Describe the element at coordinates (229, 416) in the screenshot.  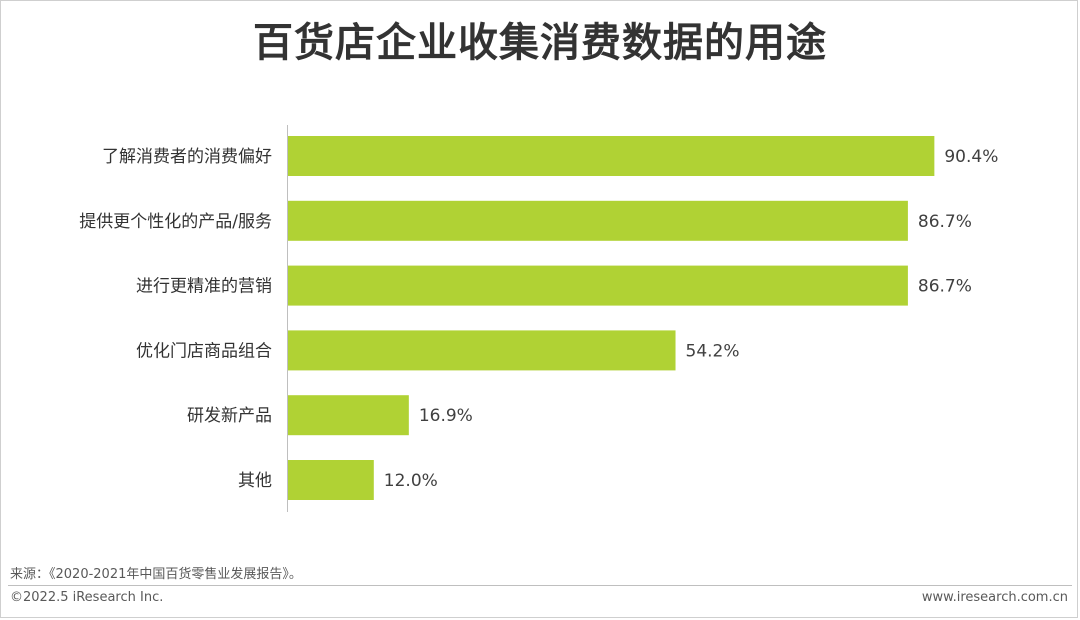
I see `category-label-4: 研发新产品` at that location.